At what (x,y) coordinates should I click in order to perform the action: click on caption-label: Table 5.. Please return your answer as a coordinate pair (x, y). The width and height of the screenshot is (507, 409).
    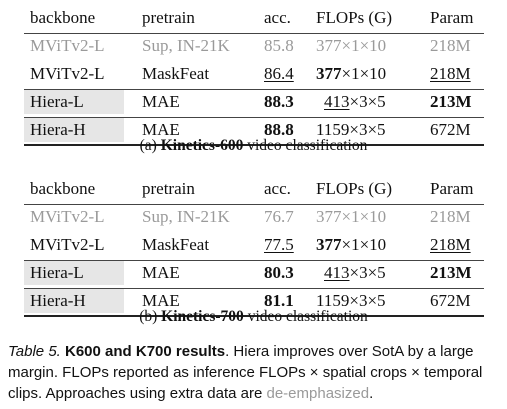
    Looking at the image, I should click on (34, 351).